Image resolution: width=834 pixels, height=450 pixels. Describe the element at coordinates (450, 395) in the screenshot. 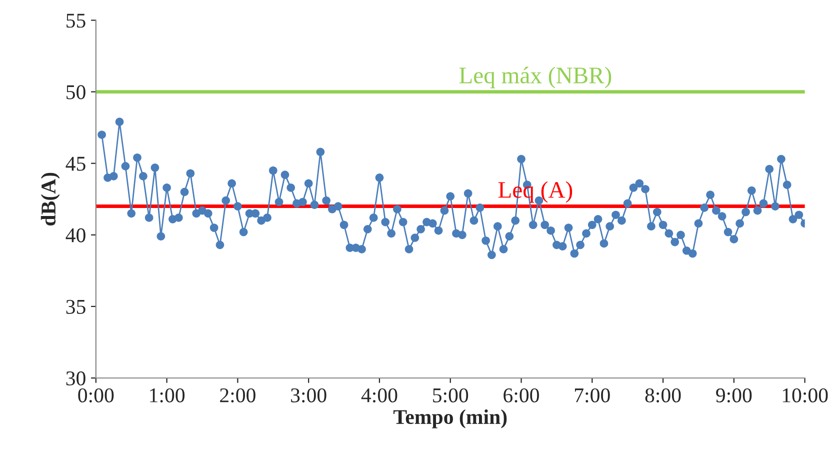

I see `x-tick-label: 5:00` at that location.